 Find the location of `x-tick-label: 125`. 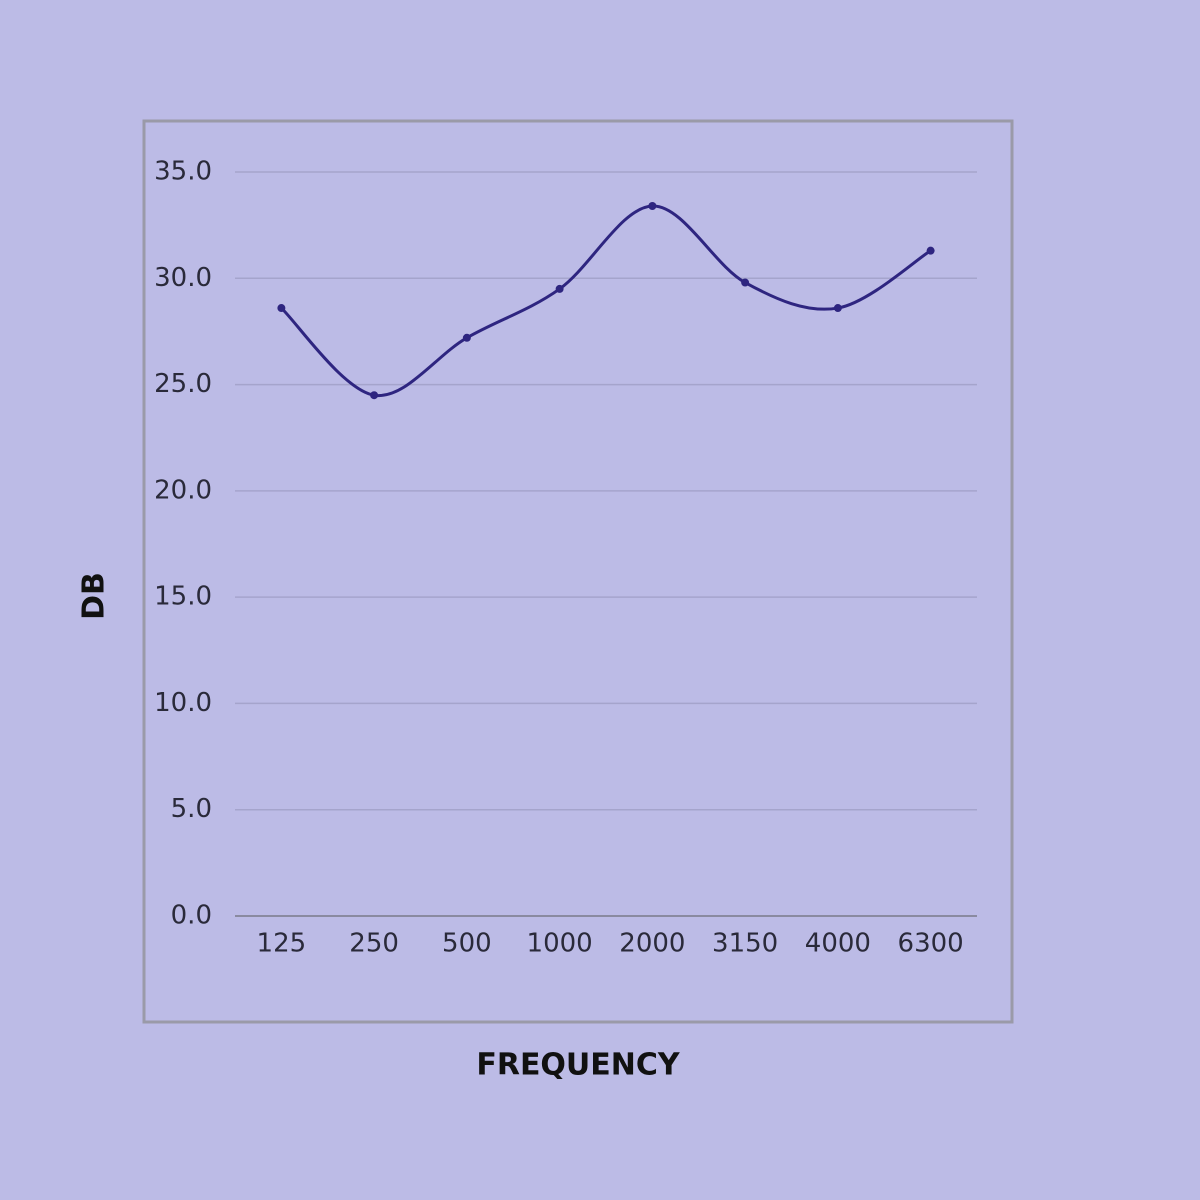

x-tick-label: 125 is located at coordinates (282, 944).